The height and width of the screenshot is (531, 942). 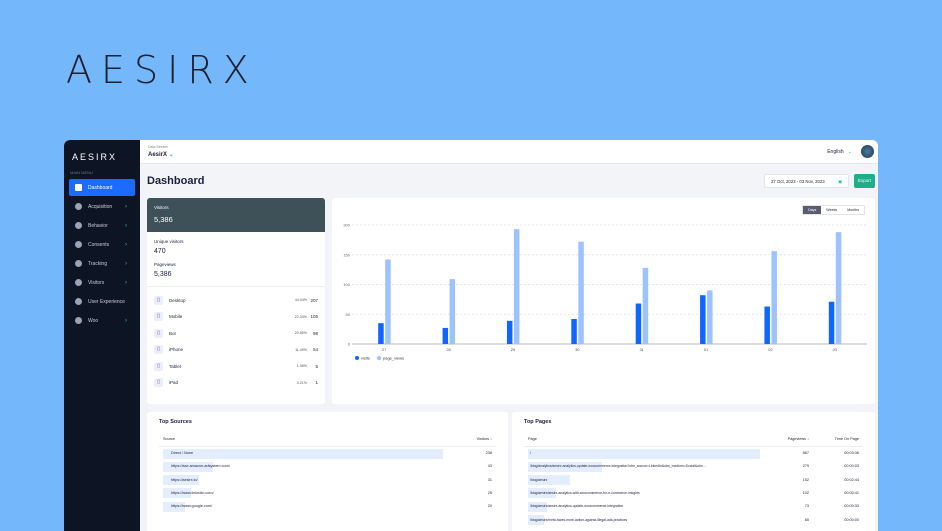 I want to click on calendar-icon: ▣, so click(x=839, y=181).